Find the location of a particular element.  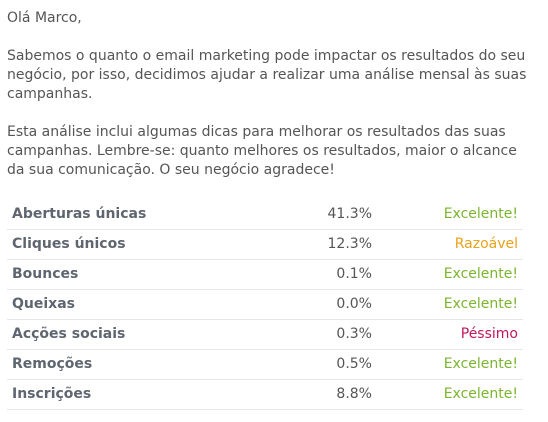

stats-row-aberturas: Aberturas únicas 41.3% Excelente! is located at coordinates (265, 214).